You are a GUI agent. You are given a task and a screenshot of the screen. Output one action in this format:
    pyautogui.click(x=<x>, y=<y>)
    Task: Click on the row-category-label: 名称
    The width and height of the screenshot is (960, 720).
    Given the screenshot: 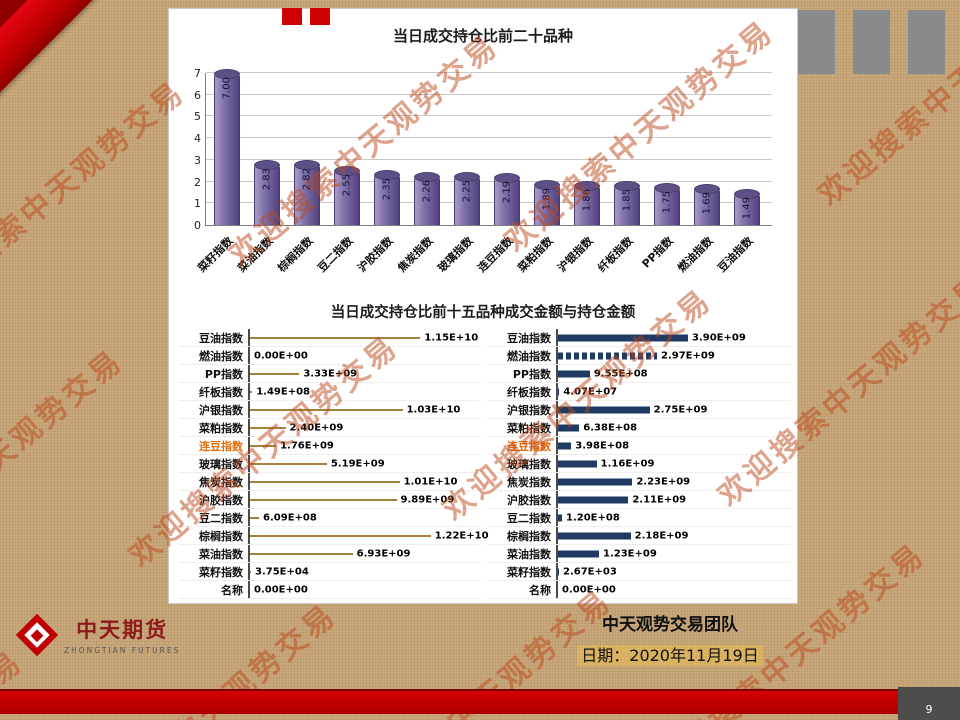 What is the action you would take?
    pyautogui.click(x=232, y=590)
    